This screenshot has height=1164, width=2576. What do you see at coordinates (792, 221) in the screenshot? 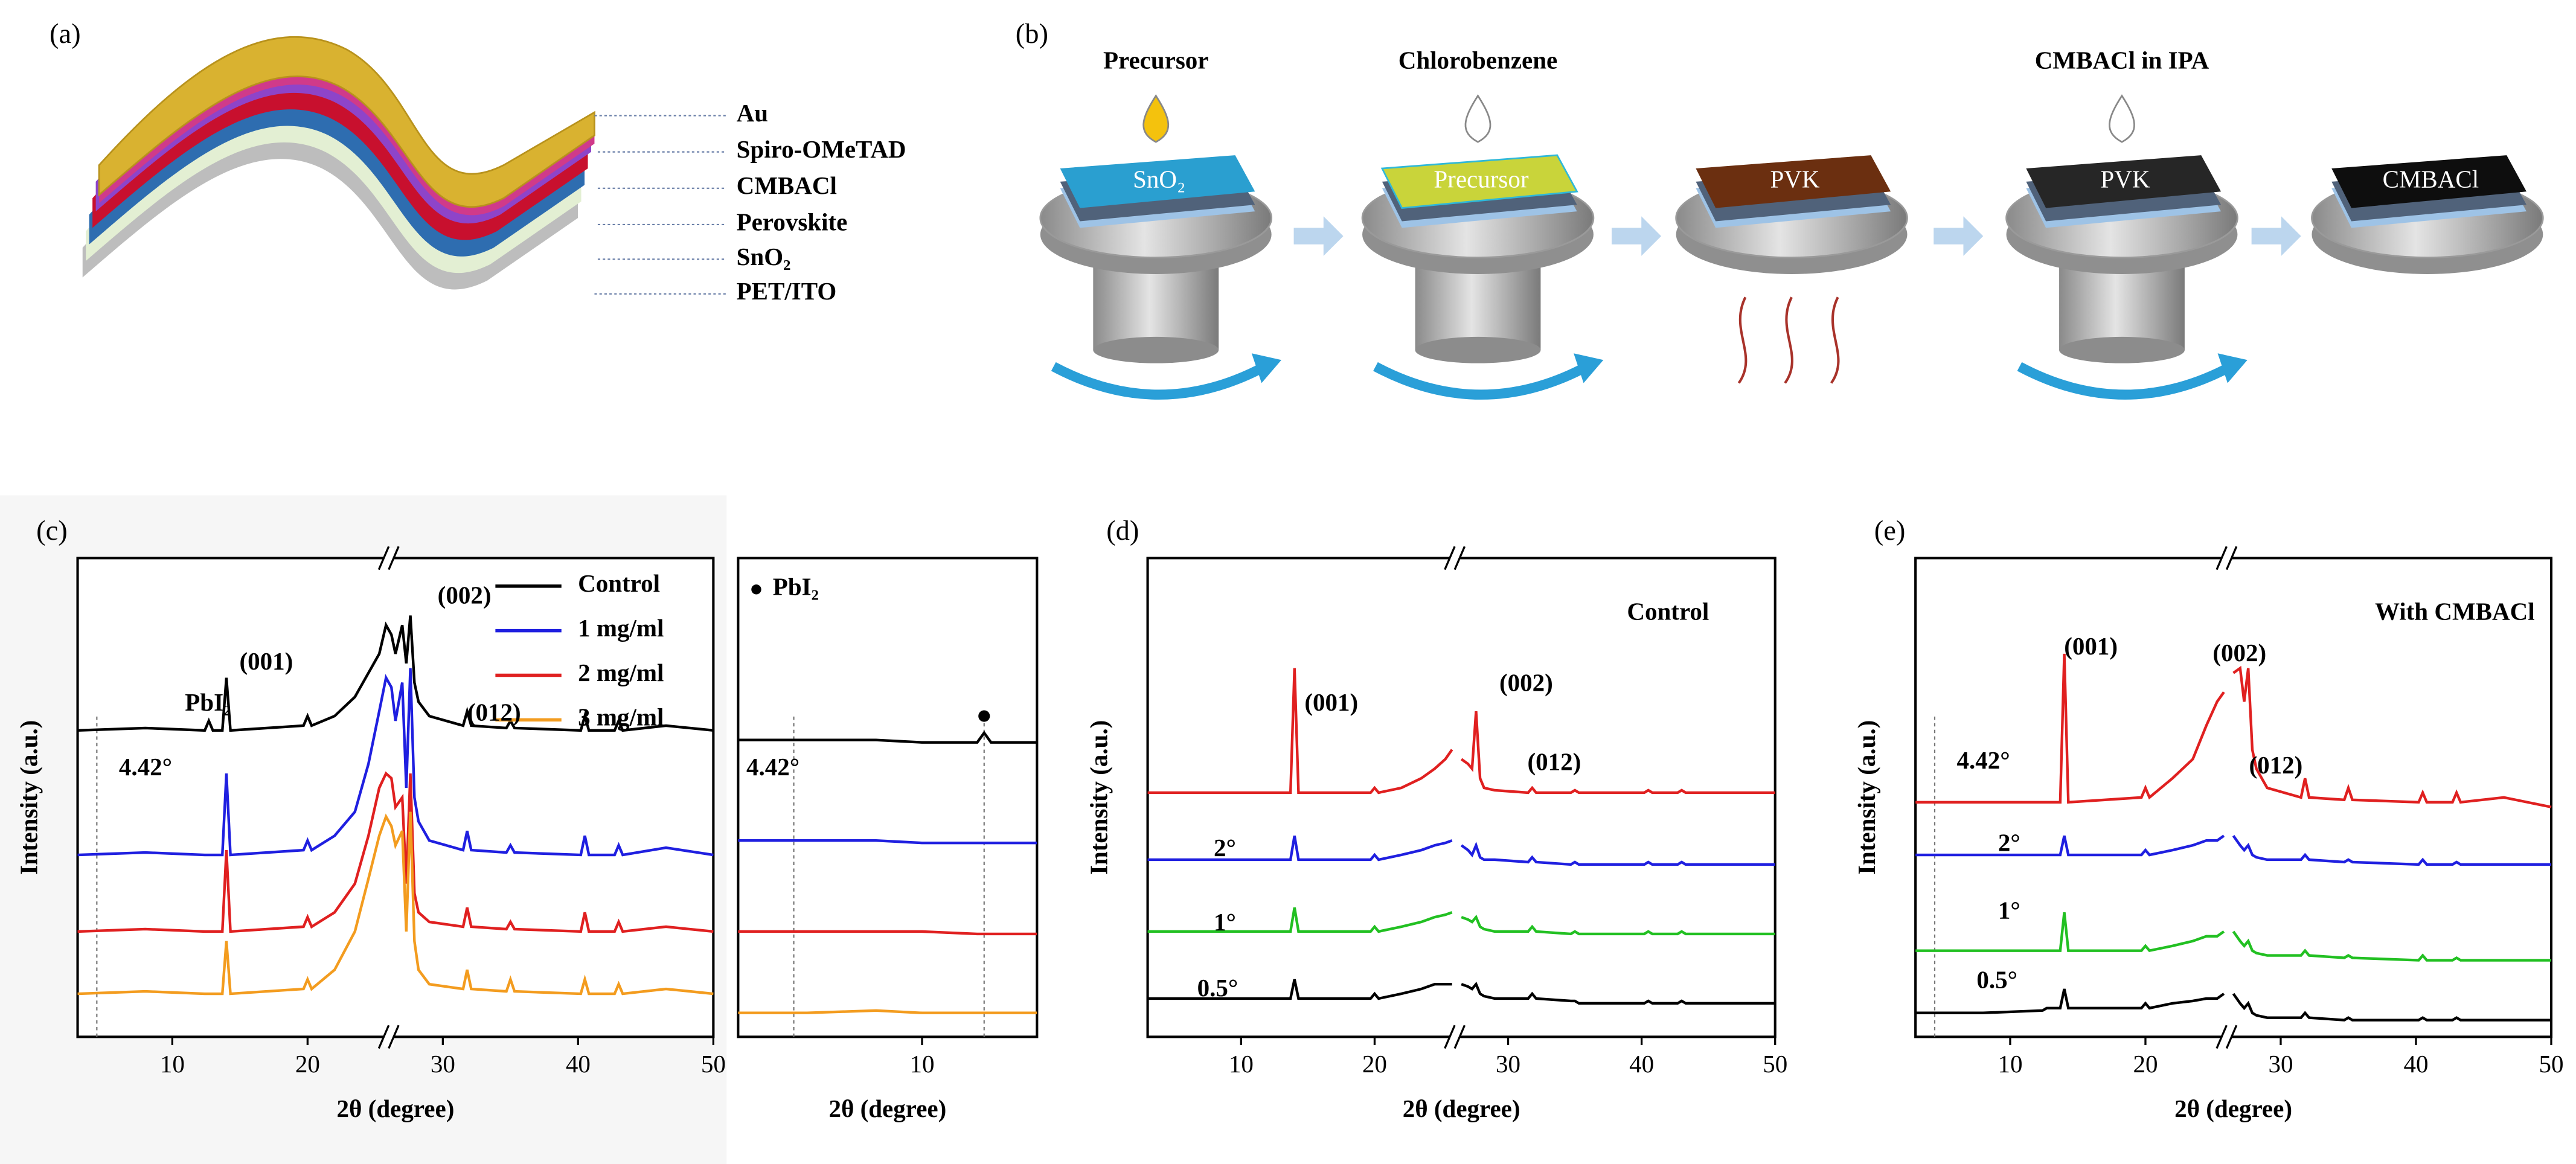
I see `layer-label: Perovskite` at bounding box center [792, 221].